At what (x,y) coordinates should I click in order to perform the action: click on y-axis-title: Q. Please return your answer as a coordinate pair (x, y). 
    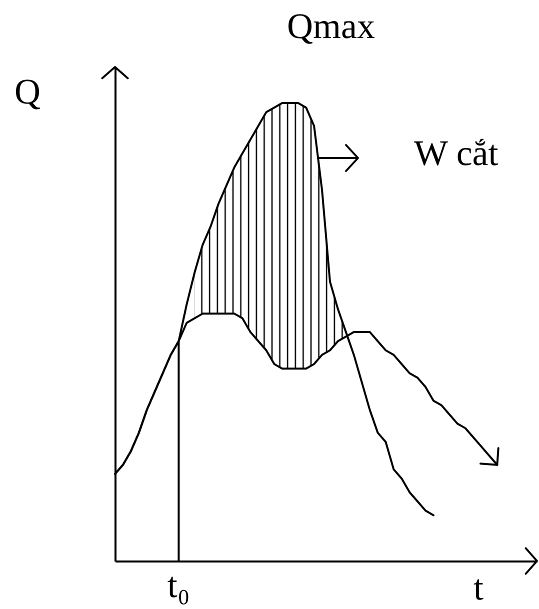
    Looking at the image, I should click on (27, 92).